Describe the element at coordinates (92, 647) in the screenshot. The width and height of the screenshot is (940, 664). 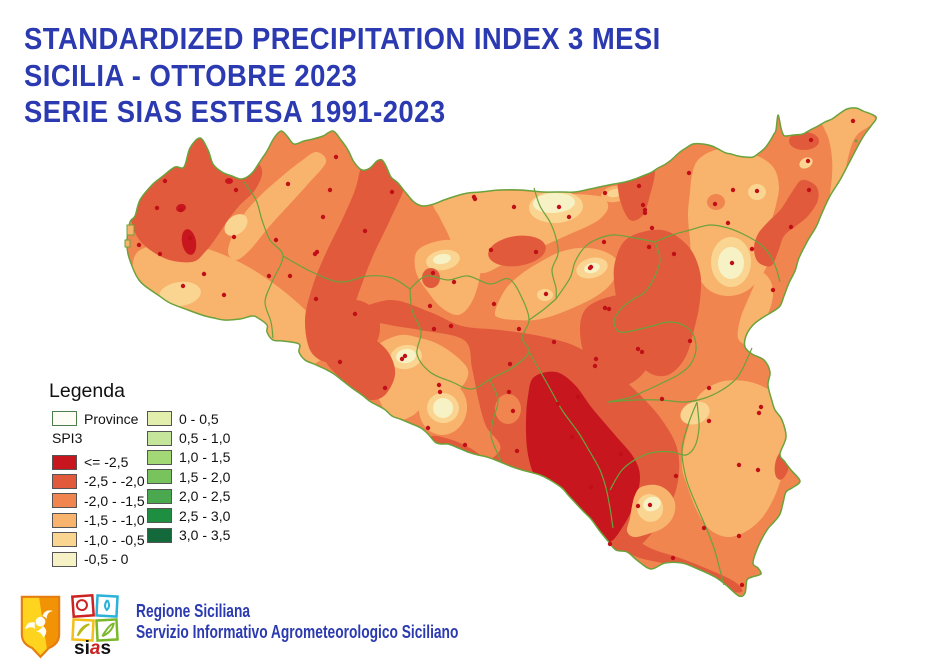
I see `svg-text: sias` at that location.